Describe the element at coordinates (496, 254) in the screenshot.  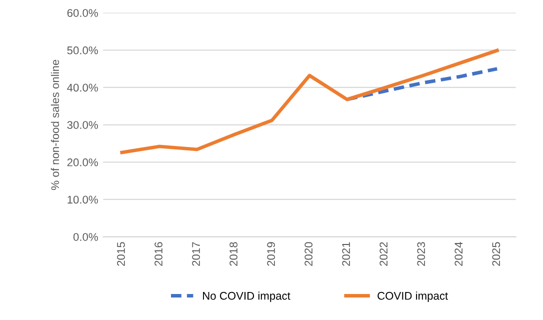
I see `x-tick-label: 2025` at that location.